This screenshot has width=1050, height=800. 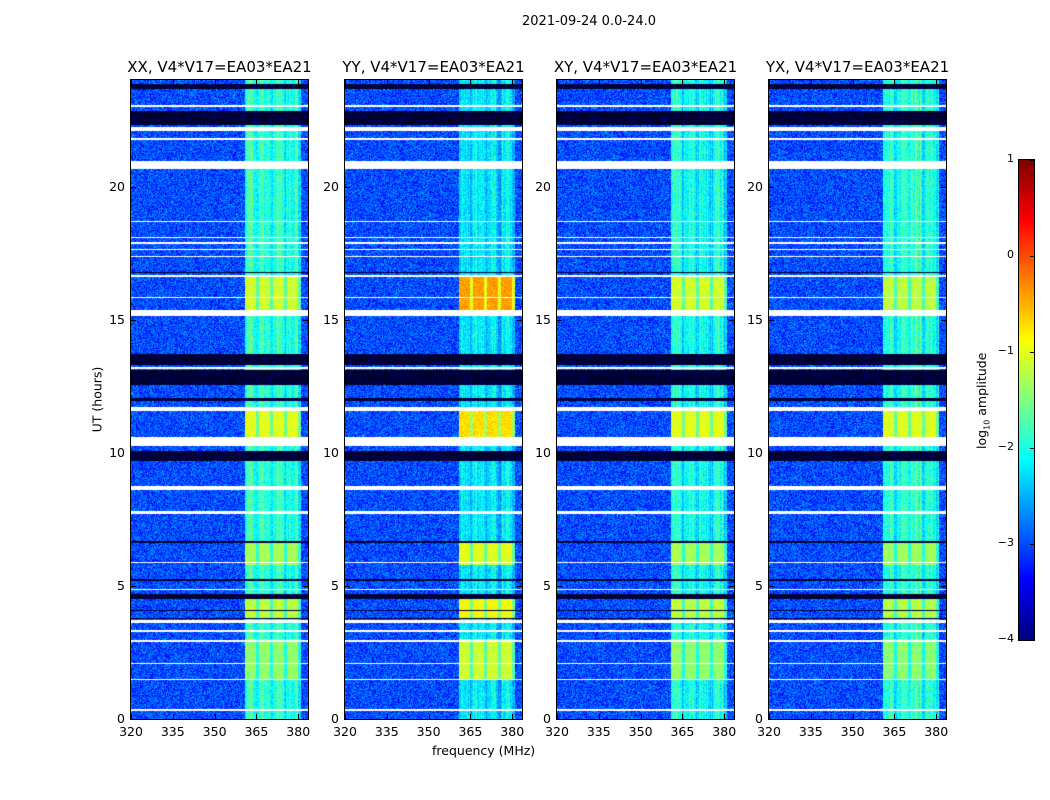 I want to click on panel-title: YY, V4*V17=EA03*EA21, so click(x=433, y=67).